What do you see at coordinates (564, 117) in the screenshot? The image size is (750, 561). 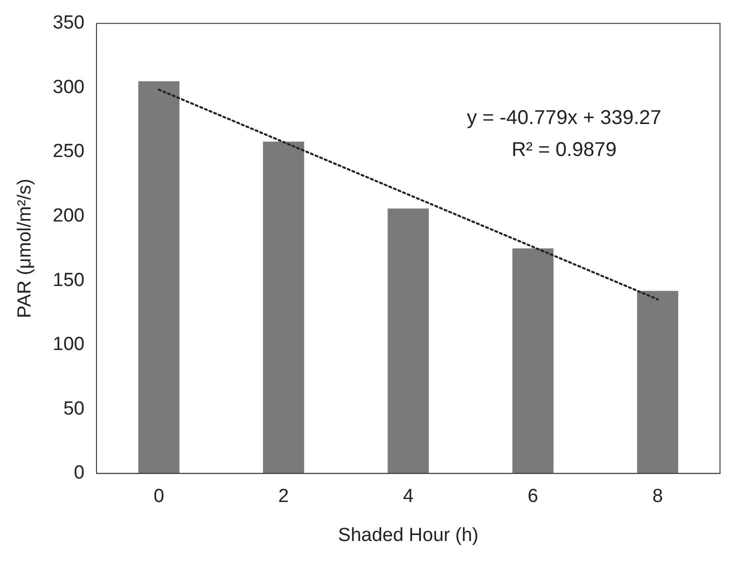 I see `annotation: y = -40.779x + 339.27` at bounding box center [564, 117].